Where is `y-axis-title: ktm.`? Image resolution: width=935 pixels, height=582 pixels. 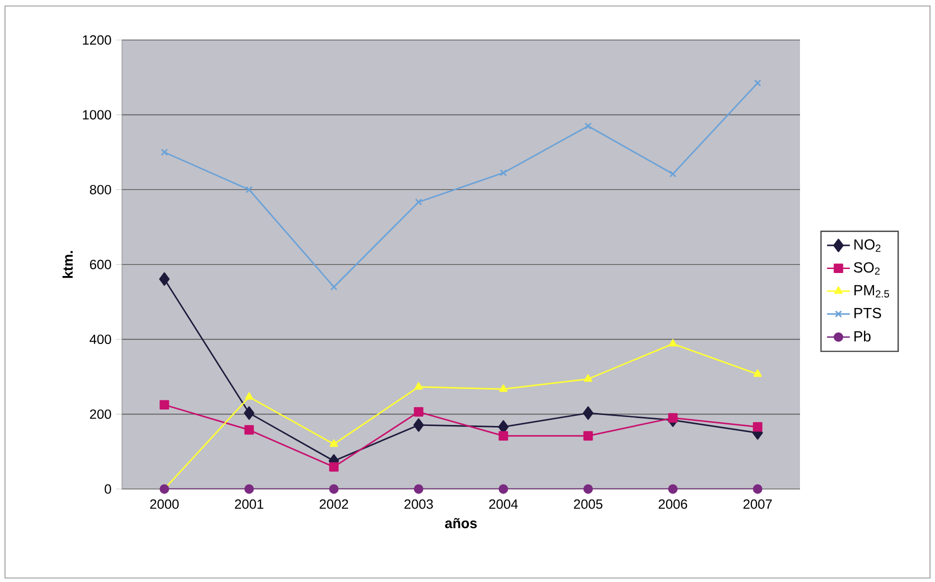
y-axis-title: ktm. is located at coordinates (67, 264).